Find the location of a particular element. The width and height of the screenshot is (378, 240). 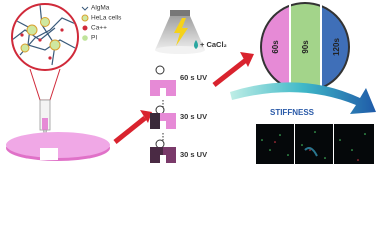

crosslinker-label: + CaCl₂ is located at coordinates (213, 44).